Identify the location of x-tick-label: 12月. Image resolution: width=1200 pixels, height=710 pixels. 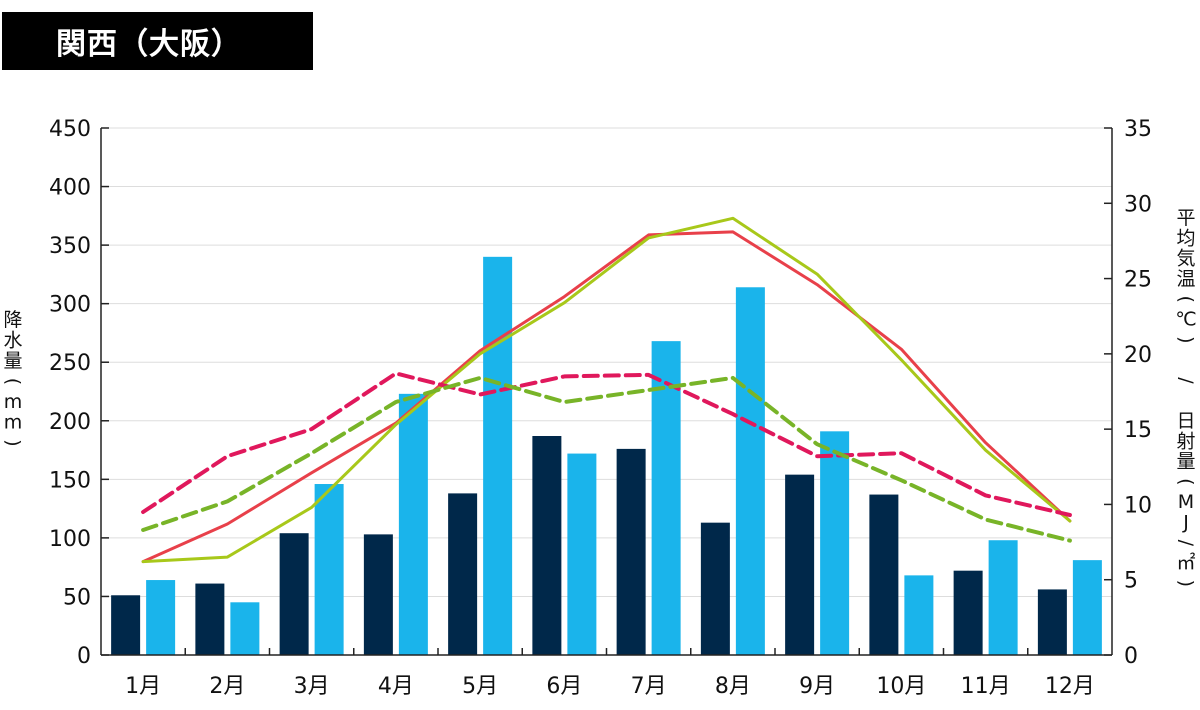
(1070, 686).